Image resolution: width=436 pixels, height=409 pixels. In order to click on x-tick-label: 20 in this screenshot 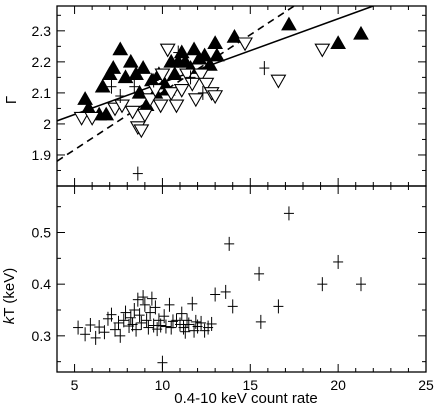, I will do `click(338, 385)`.